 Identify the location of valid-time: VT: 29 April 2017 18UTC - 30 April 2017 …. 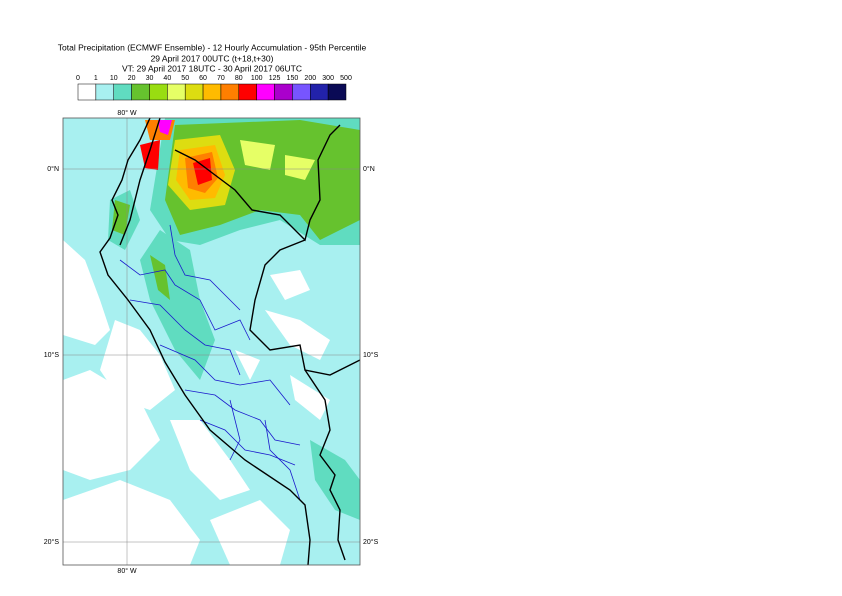
(212, 68).